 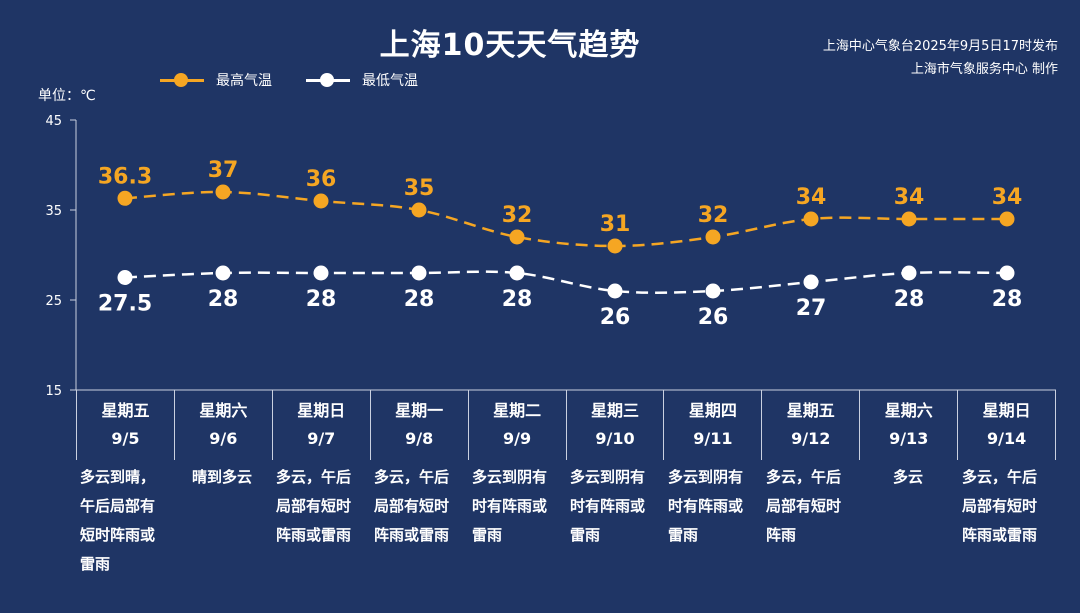 What do you see at coordinates (420, 425) in the screenshot?
I see `day-header: 星期一 9/8` at bounding box center [420, 425].